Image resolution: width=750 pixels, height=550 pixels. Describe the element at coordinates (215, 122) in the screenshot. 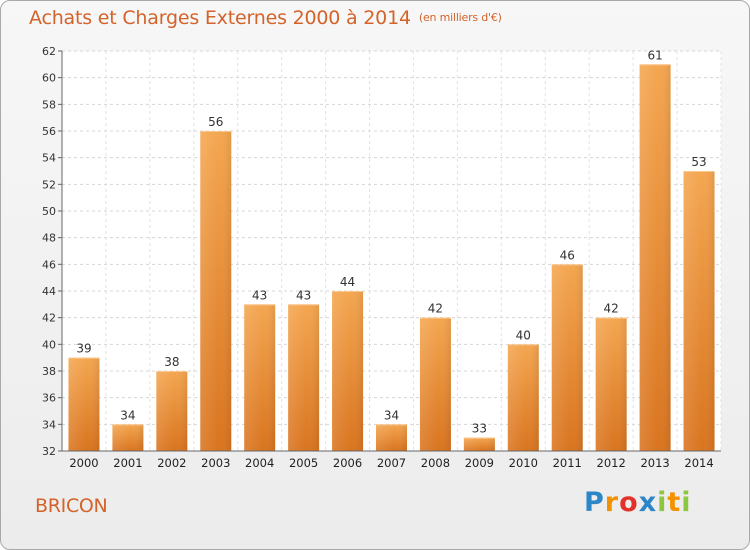

I see `bar-value-label: 56` at that location.